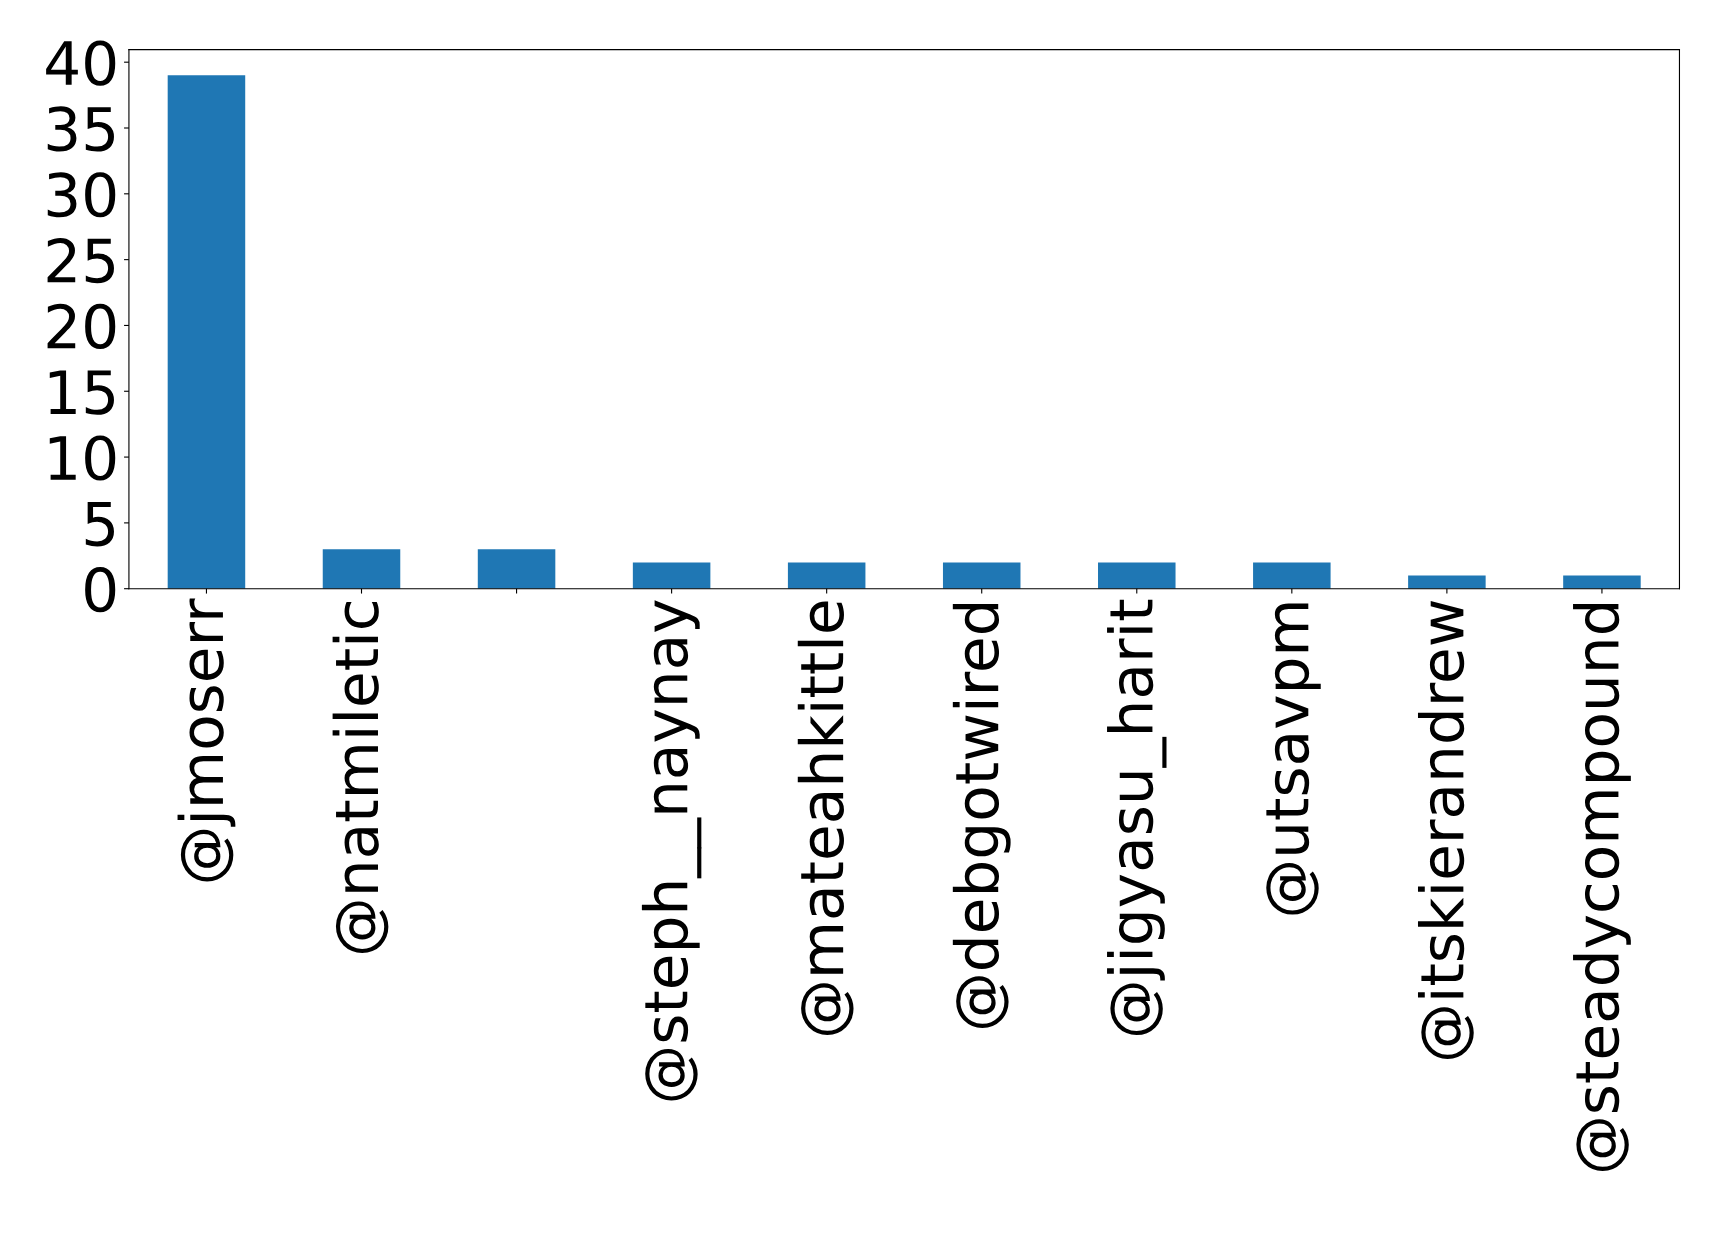 This screenshot has height=1242, width=1719. What do you see at coordinates (80, 261) in the screenshot?
I see `y-tick-label: 25` at bounding box center [80, 261].